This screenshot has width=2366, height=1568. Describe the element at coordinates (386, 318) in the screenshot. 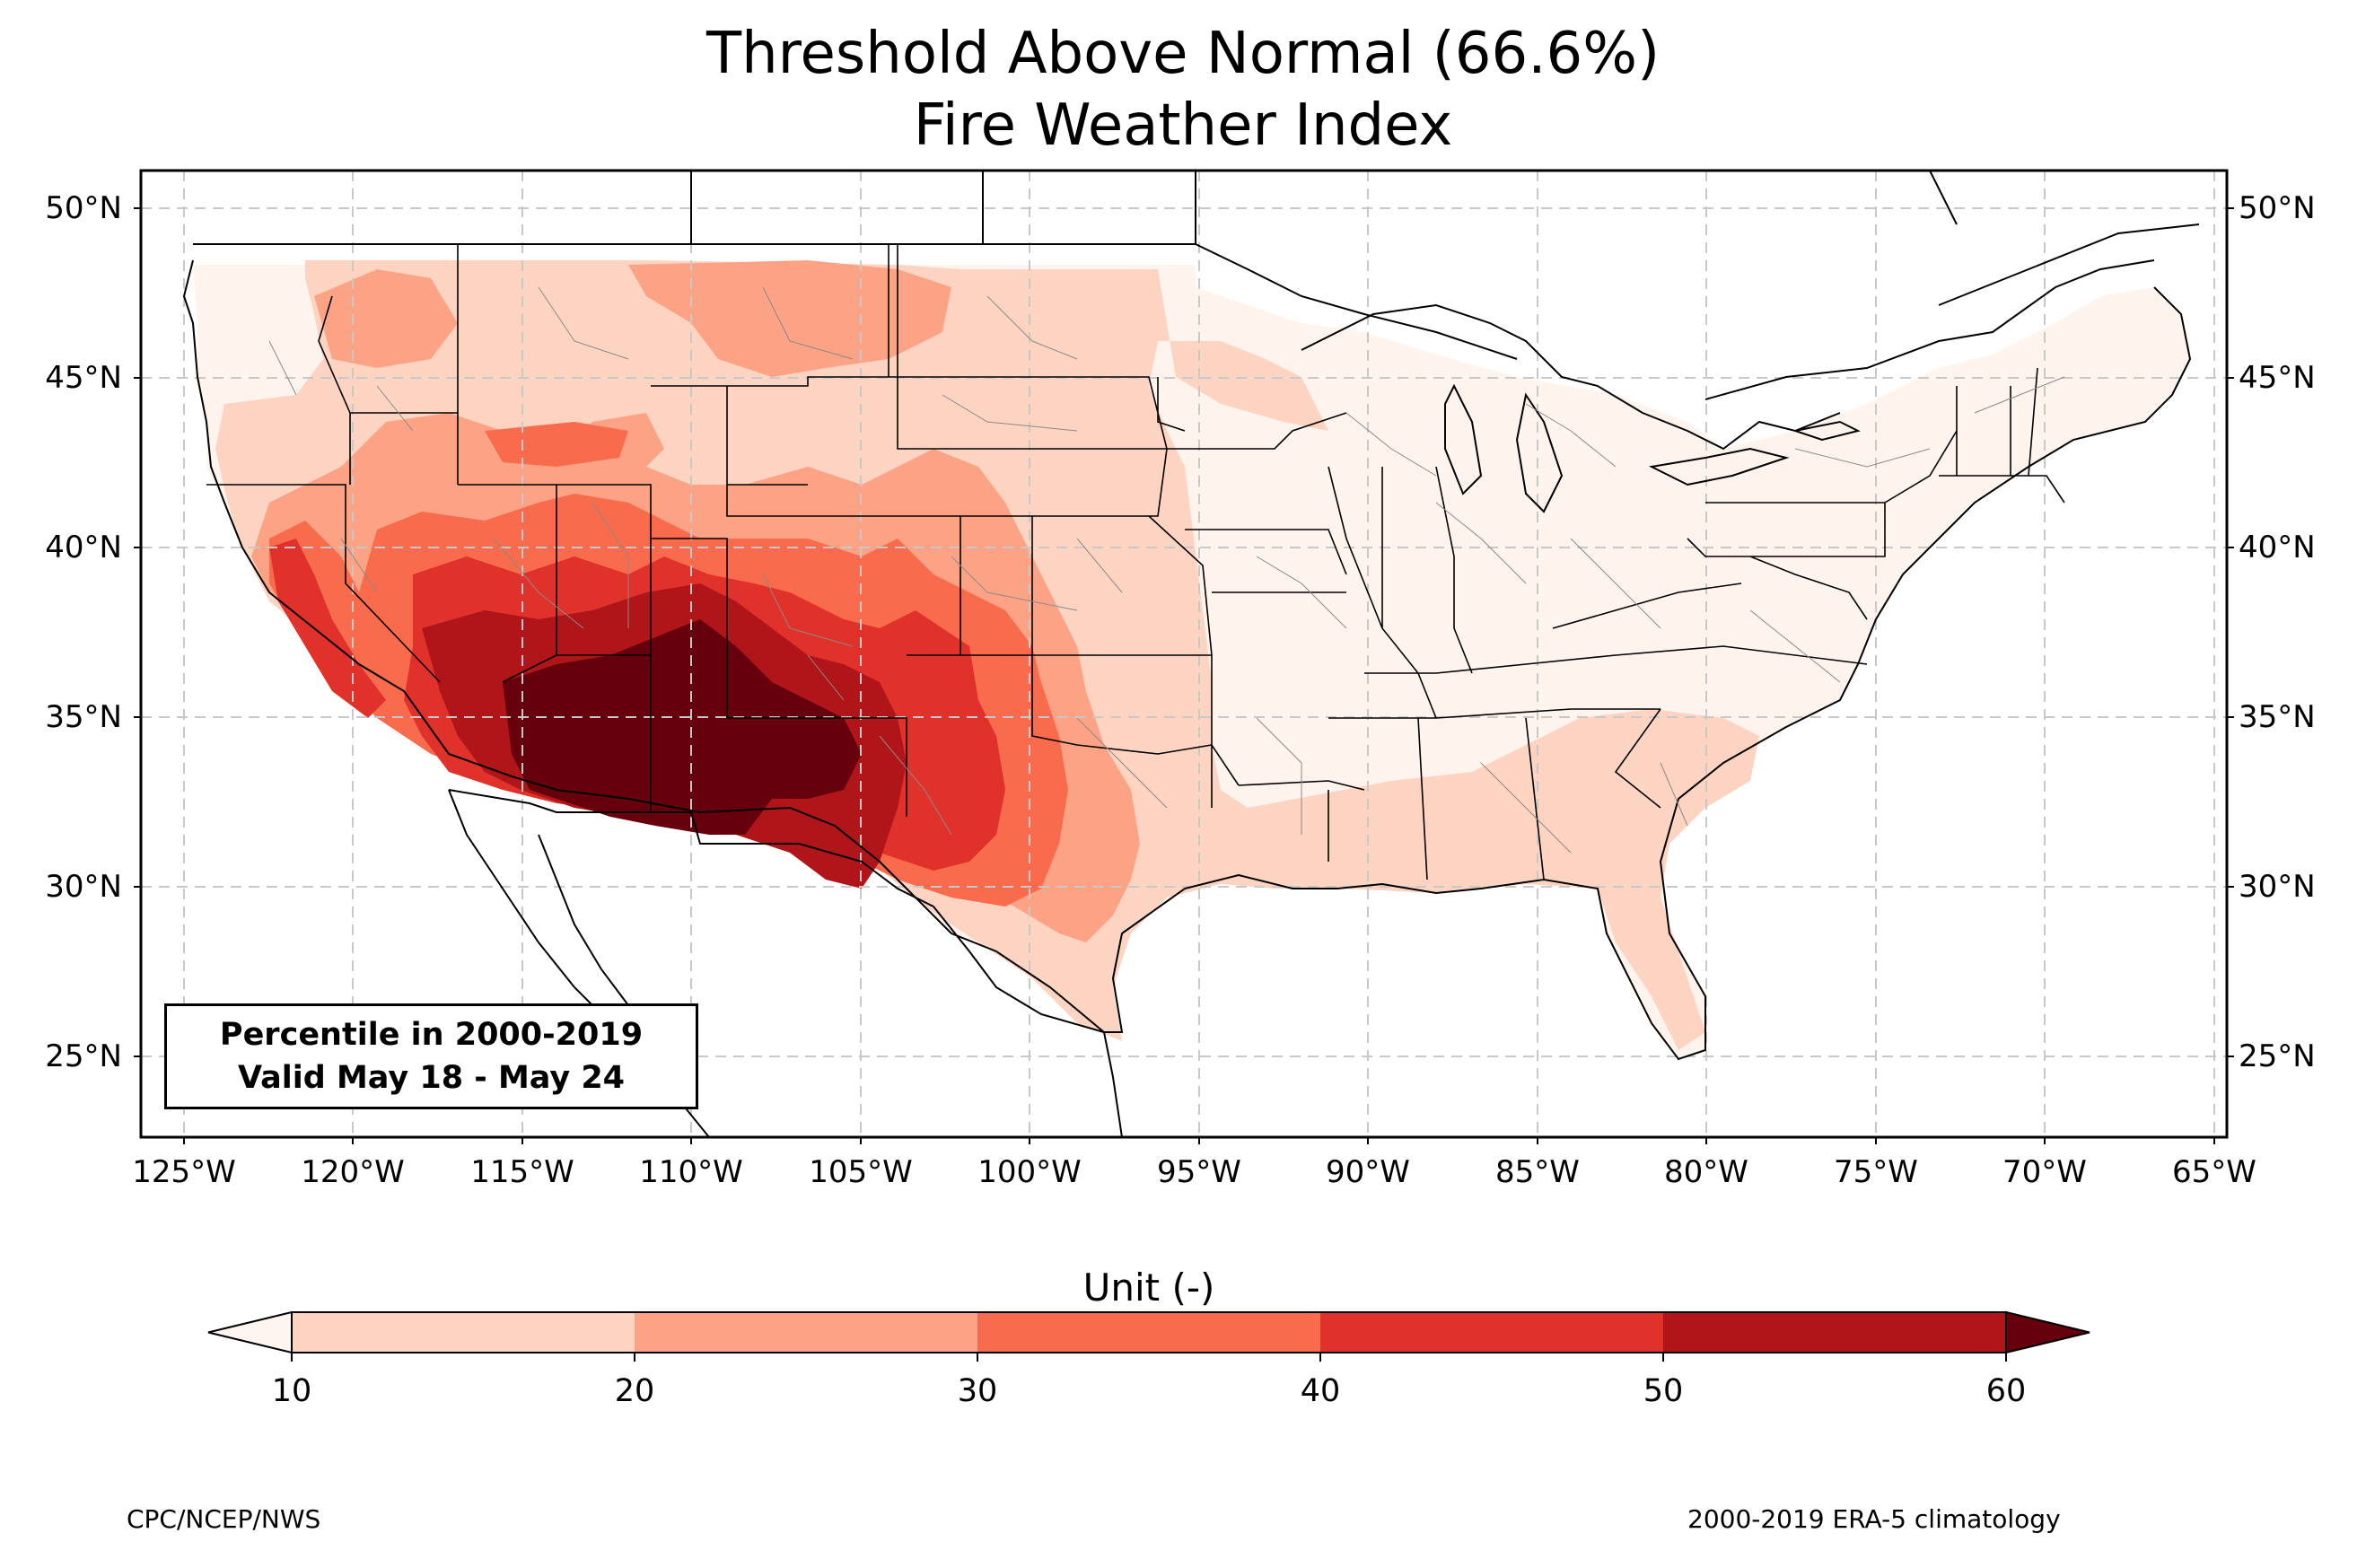

I see `contour-20-30-northern-rockies` at that location.